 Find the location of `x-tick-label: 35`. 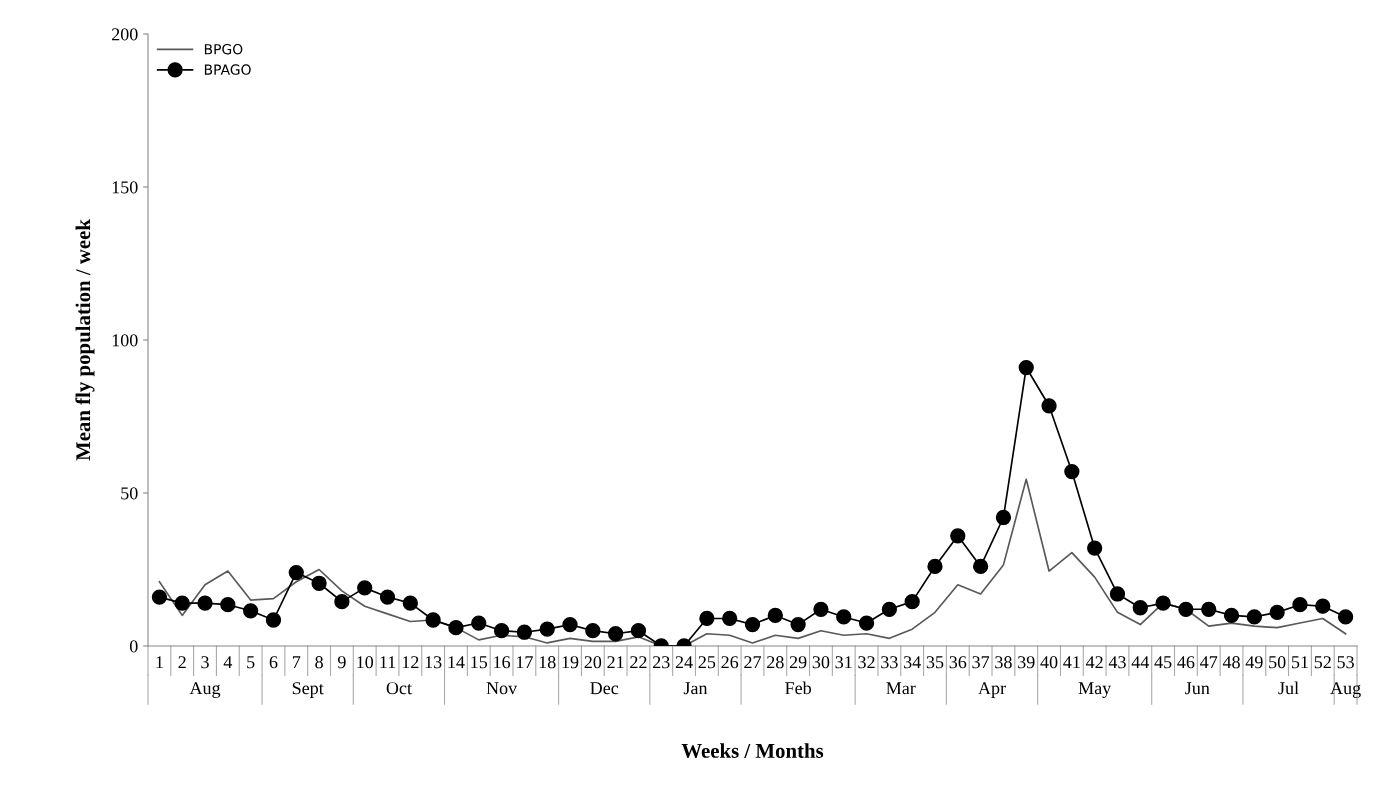

x-tick-label: 35 is located at coordinates (935, 662).